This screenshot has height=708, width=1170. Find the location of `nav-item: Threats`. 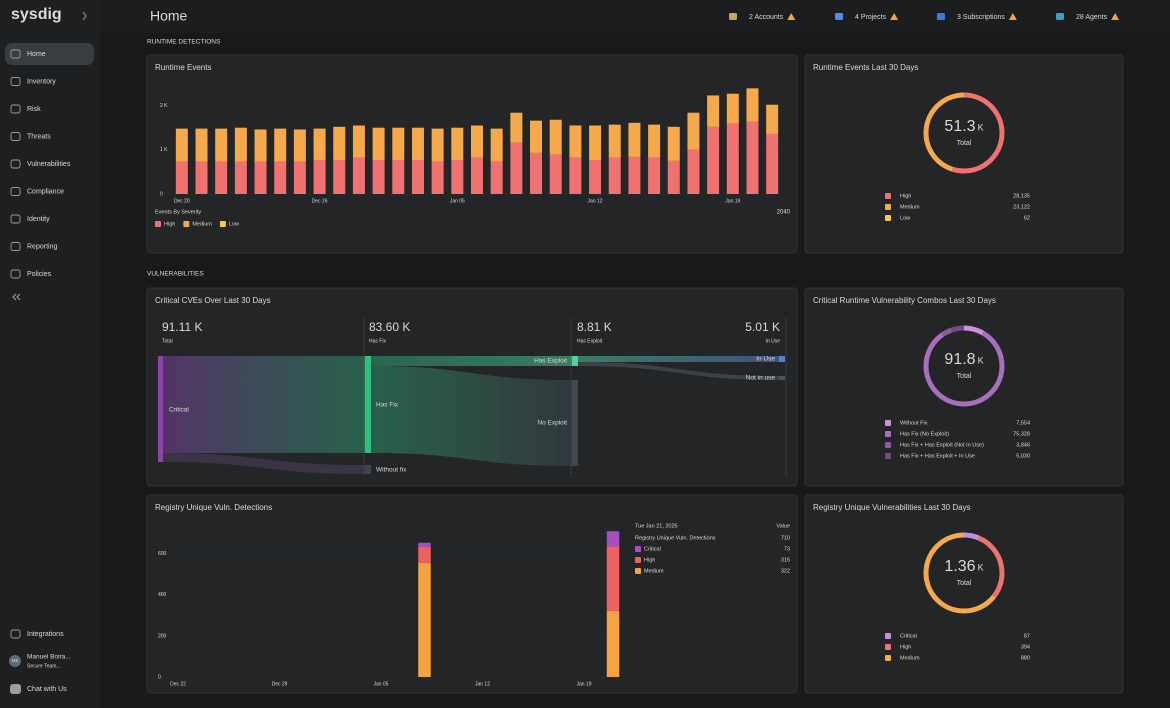

nav-item: Threats is located at coordinates (39, 136).